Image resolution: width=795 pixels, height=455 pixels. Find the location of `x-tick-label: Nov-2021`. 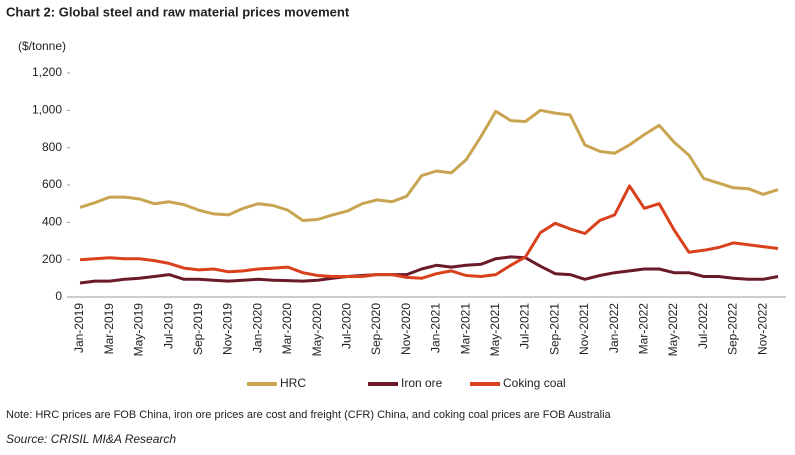

x-tick-label: Nov-2021 is located at coordinates (584, 329).